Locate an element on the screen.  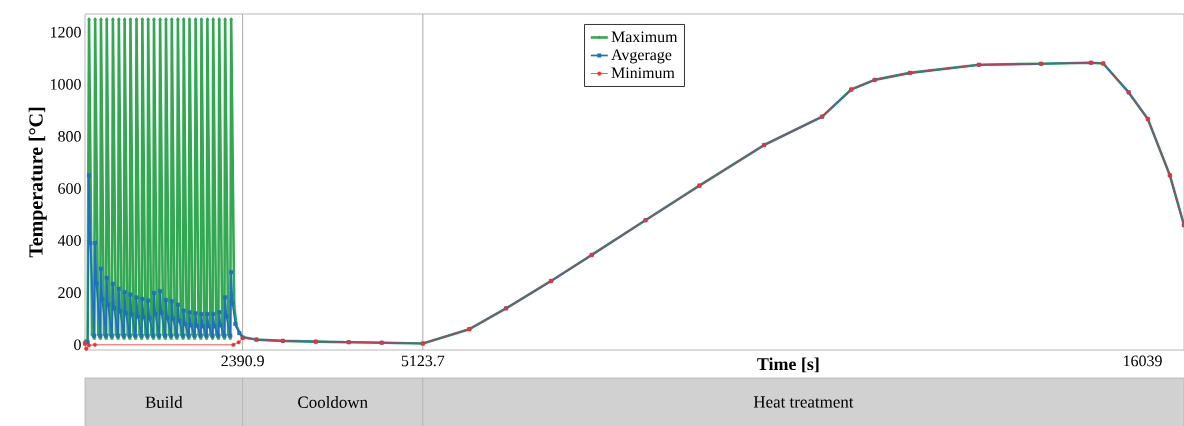
y-tick-label: 0 is located at coordinates (77, 345).